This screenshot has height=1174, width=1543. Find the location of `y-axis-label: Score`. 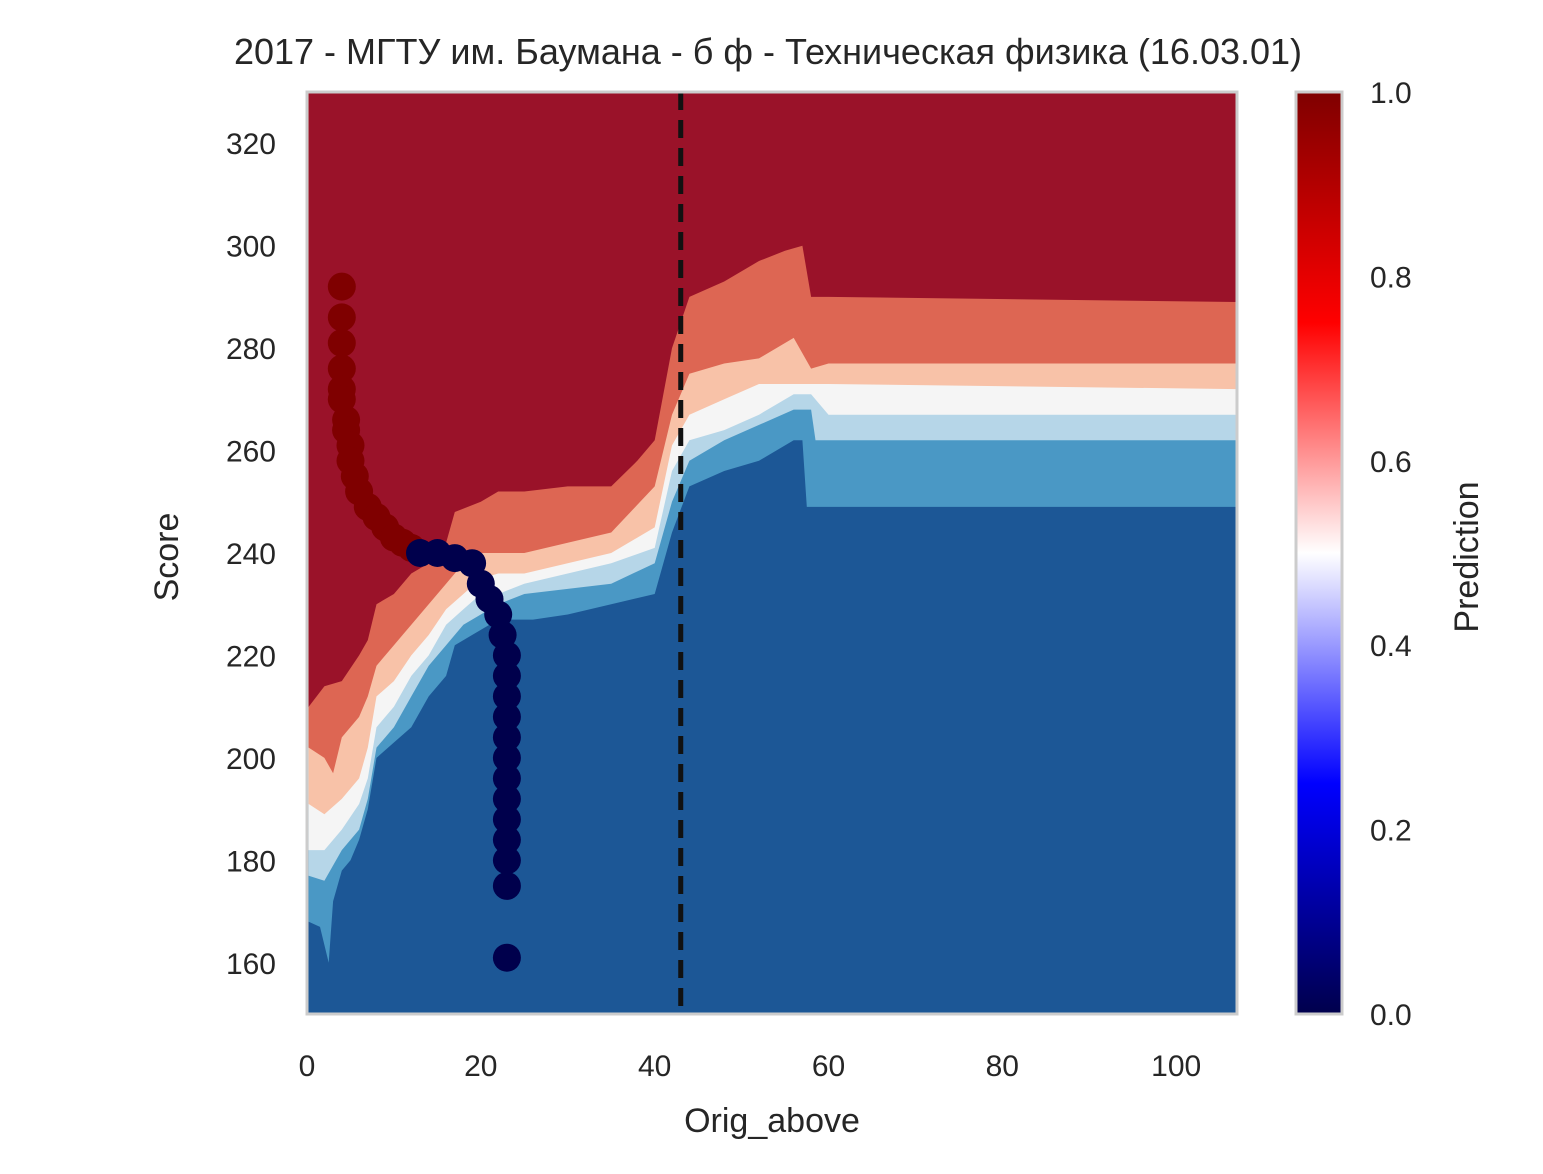

y-axis-label: Score is located at coordinates (167, 557).